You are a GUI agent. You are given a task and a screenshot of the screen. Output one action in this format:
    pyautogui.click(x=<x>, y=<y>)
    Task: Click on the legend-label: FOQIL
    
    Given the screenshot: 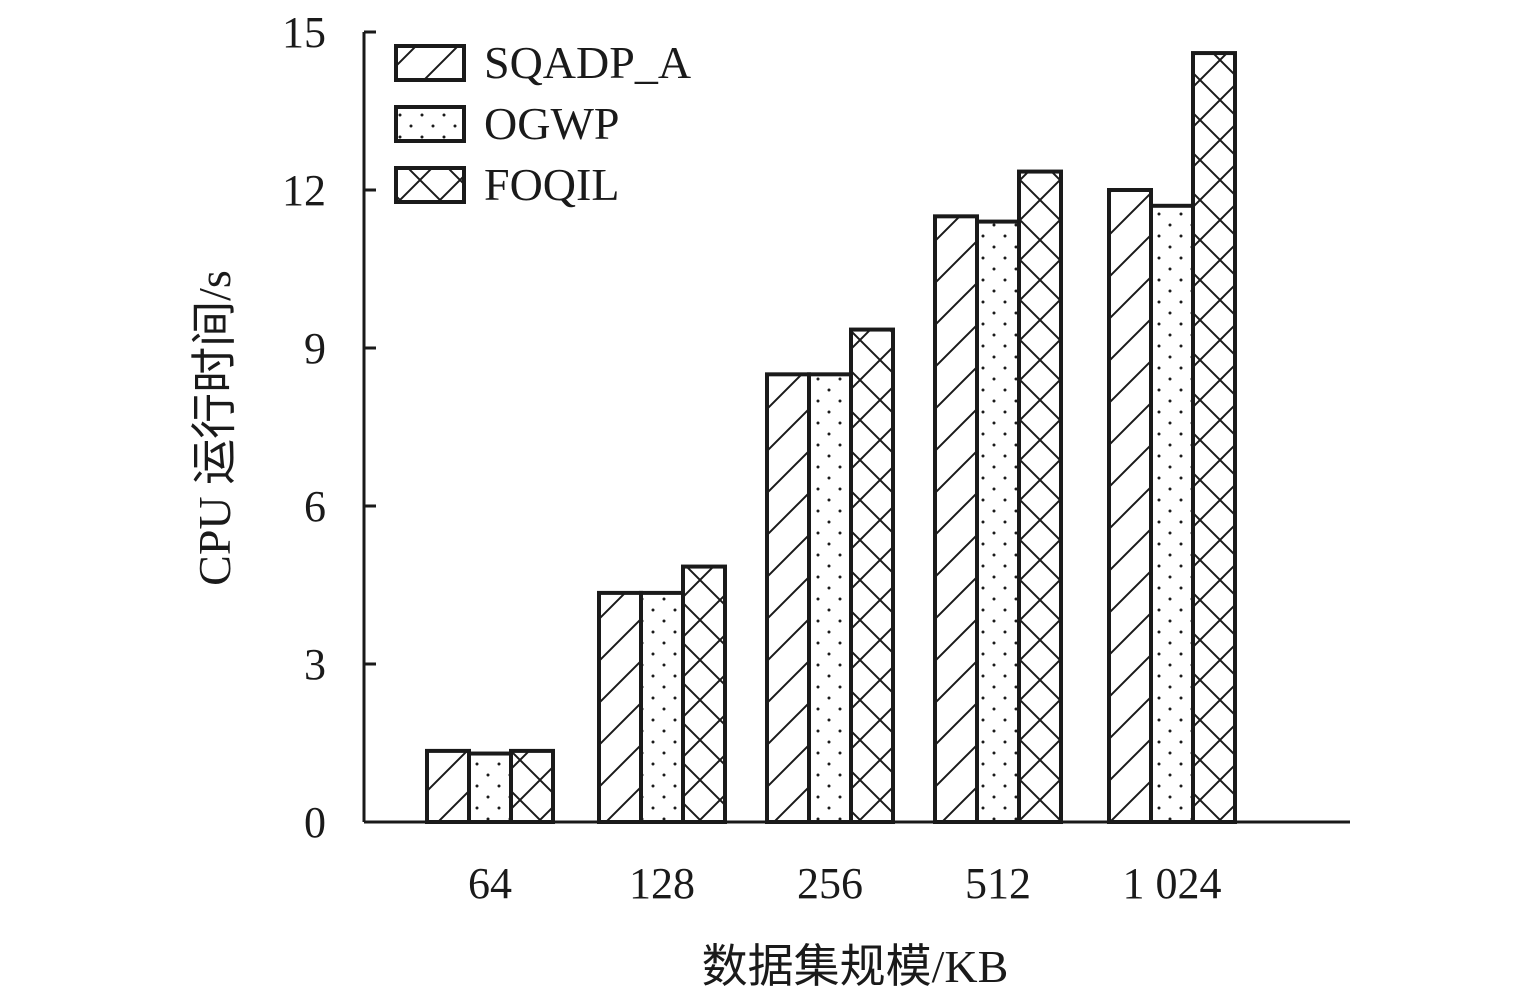 What is the action you would take?
    pyautogui.click(x=551, y=184)
    